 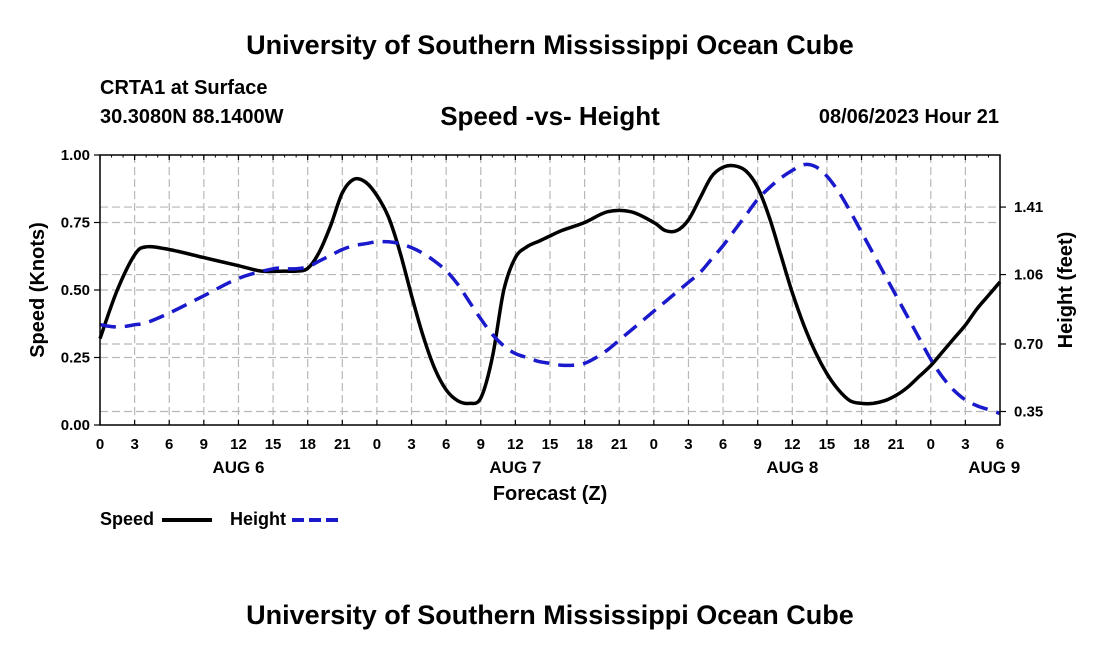 I want to click on y-tick-label: 0.75, so click(x=75, y=223).